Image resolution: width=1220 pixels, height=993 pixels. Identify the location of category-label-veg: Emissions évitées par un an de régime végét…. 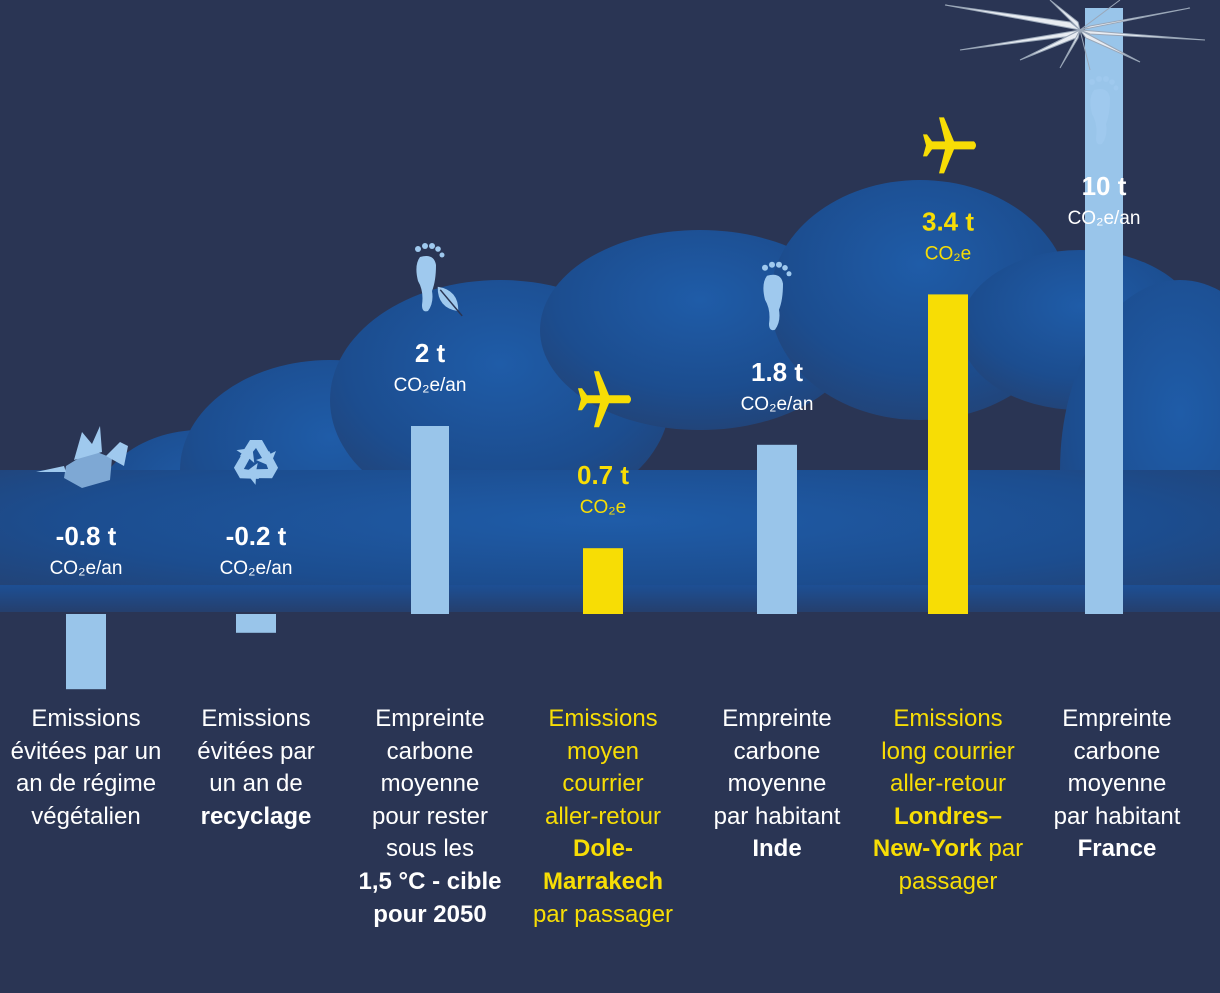
(86, 767).